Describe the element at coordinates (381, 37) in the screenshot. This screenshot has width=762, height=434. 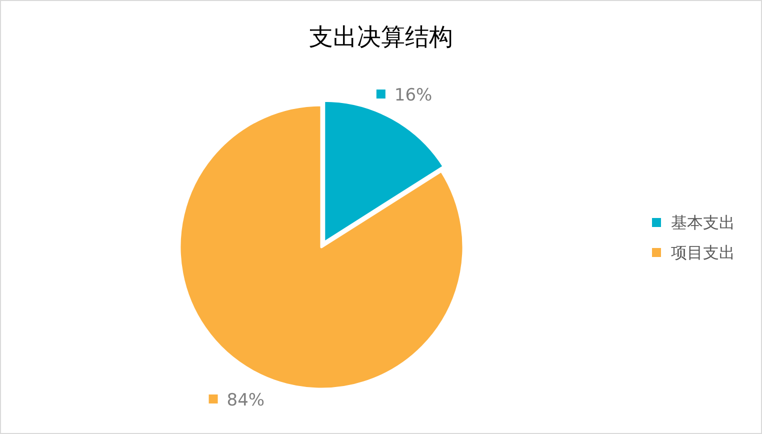
I see `chart-title: 支出决算结构` at that location.